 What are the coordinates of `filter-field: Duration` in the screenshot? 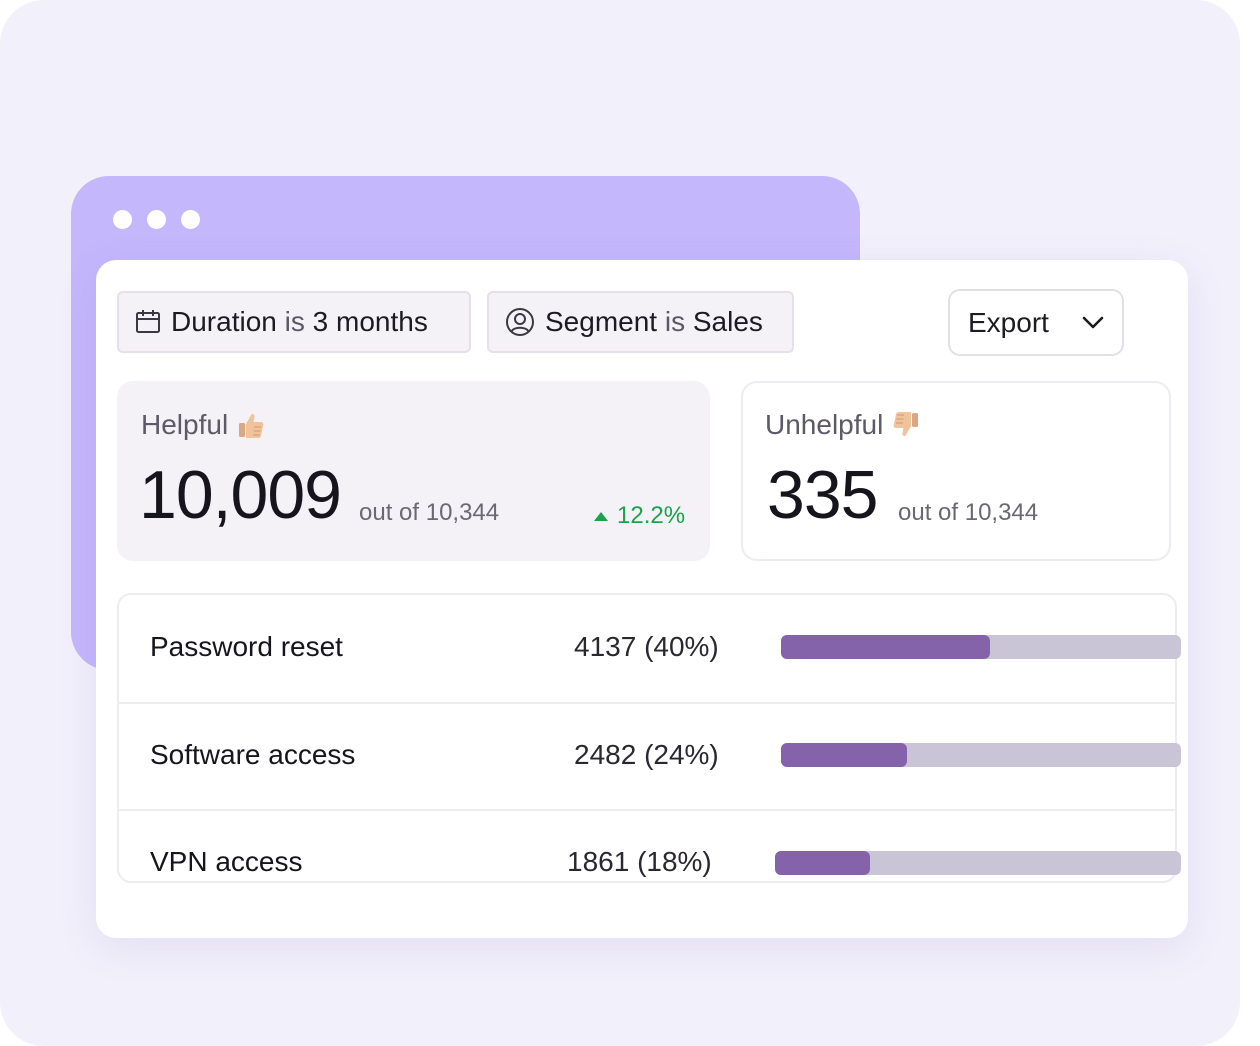 It's located at (224, 321).